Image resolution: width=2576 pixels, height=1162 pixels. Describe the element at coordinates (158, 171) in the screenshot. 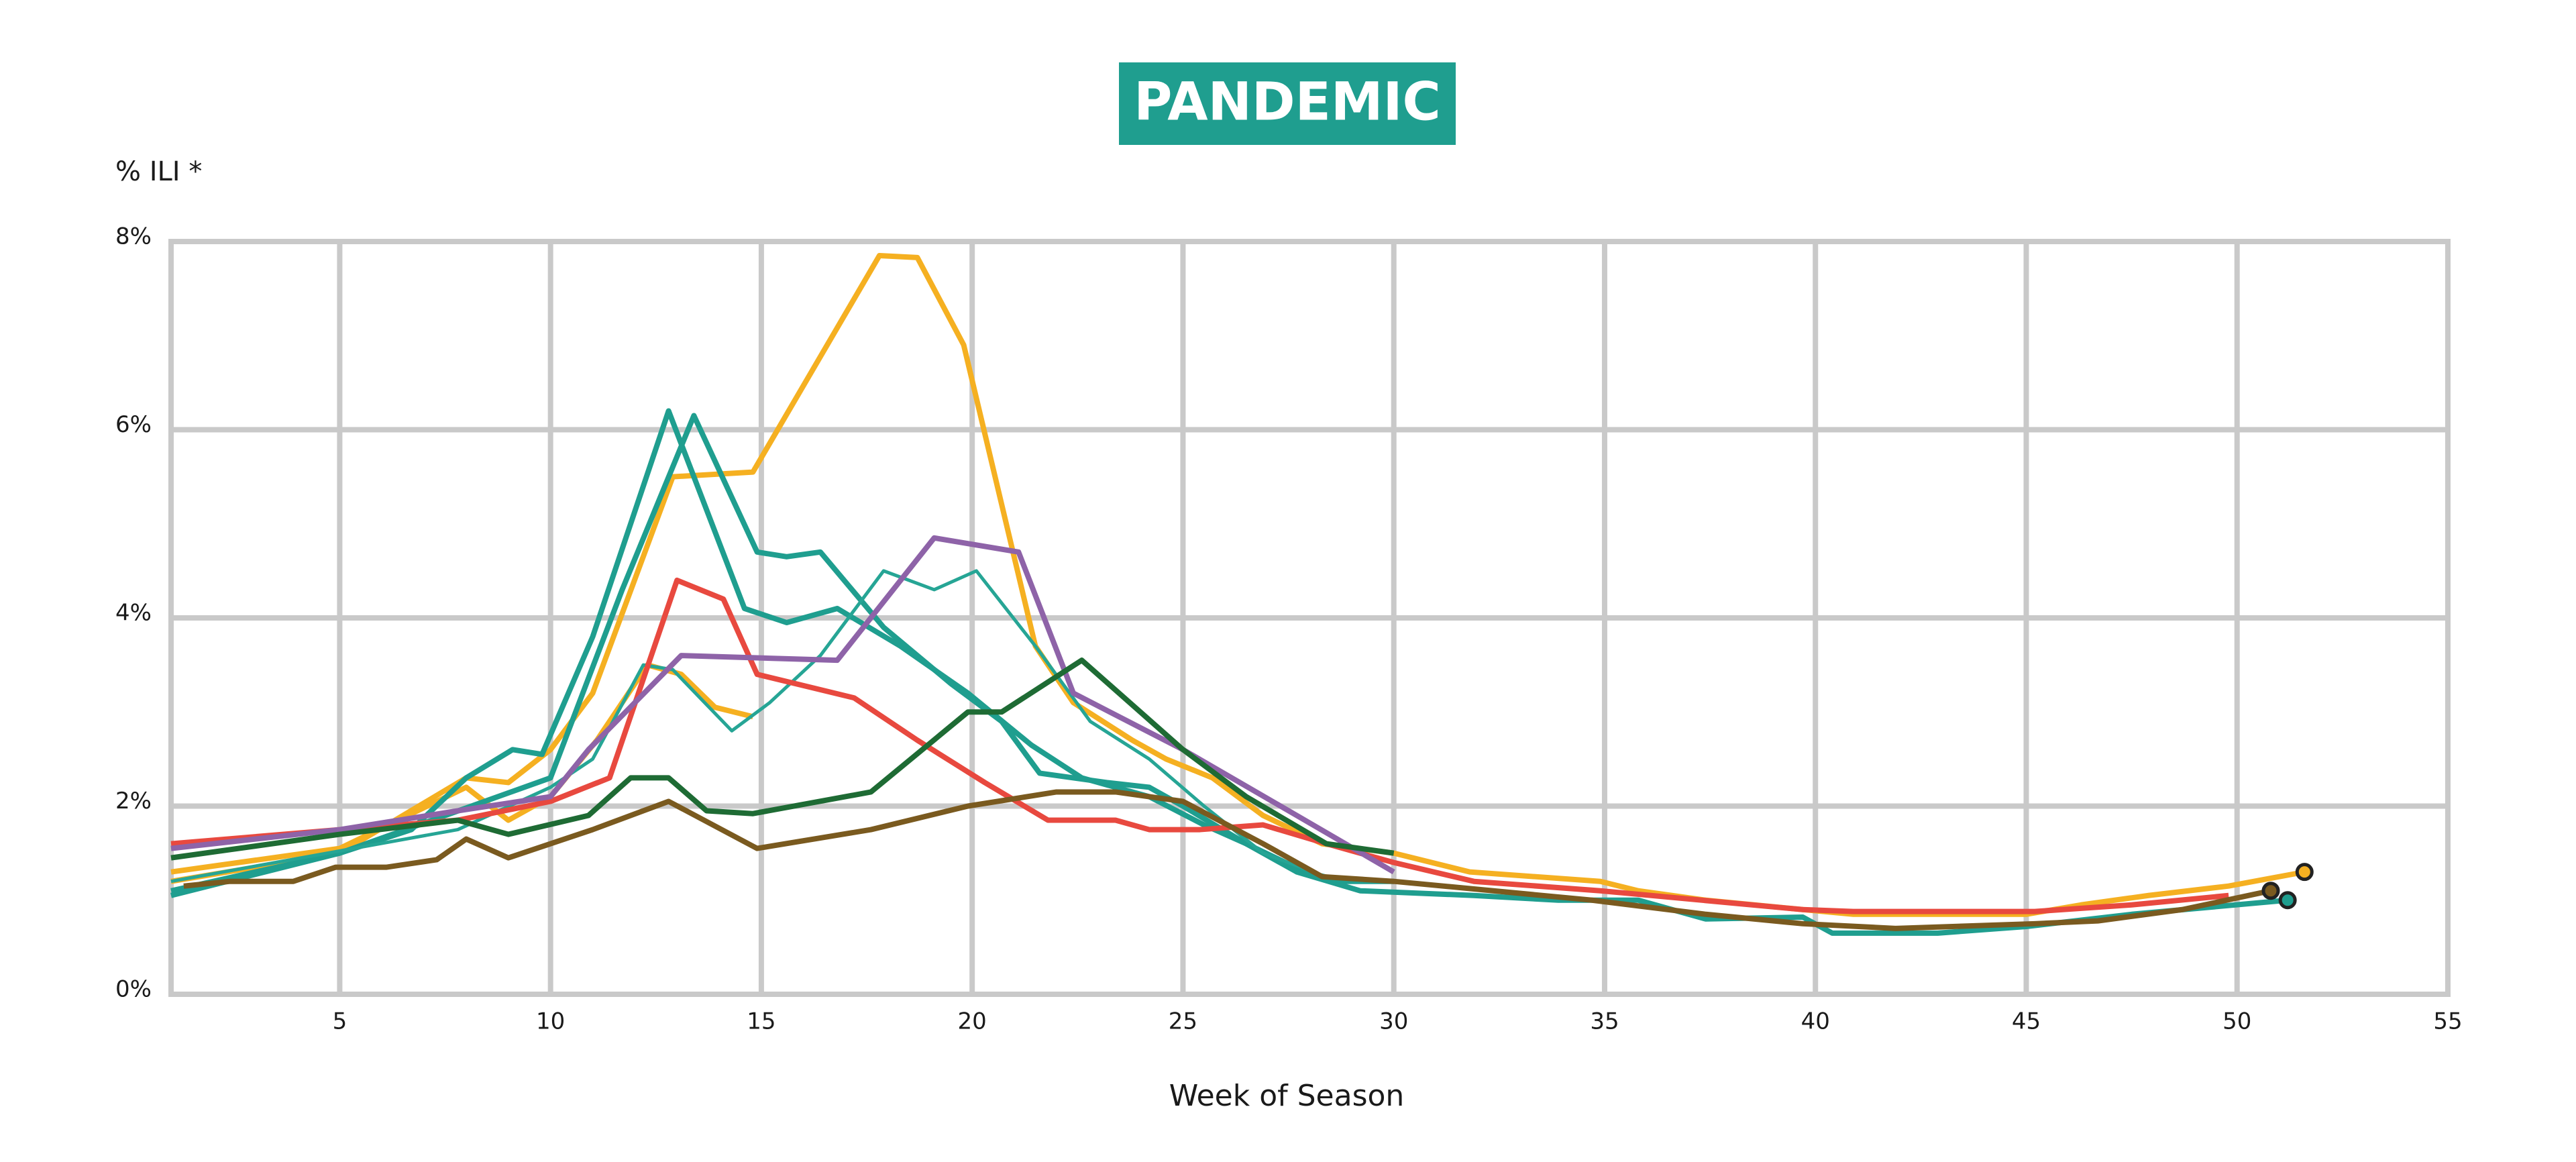

I see `y-axis-label: % ILI *` at that location.